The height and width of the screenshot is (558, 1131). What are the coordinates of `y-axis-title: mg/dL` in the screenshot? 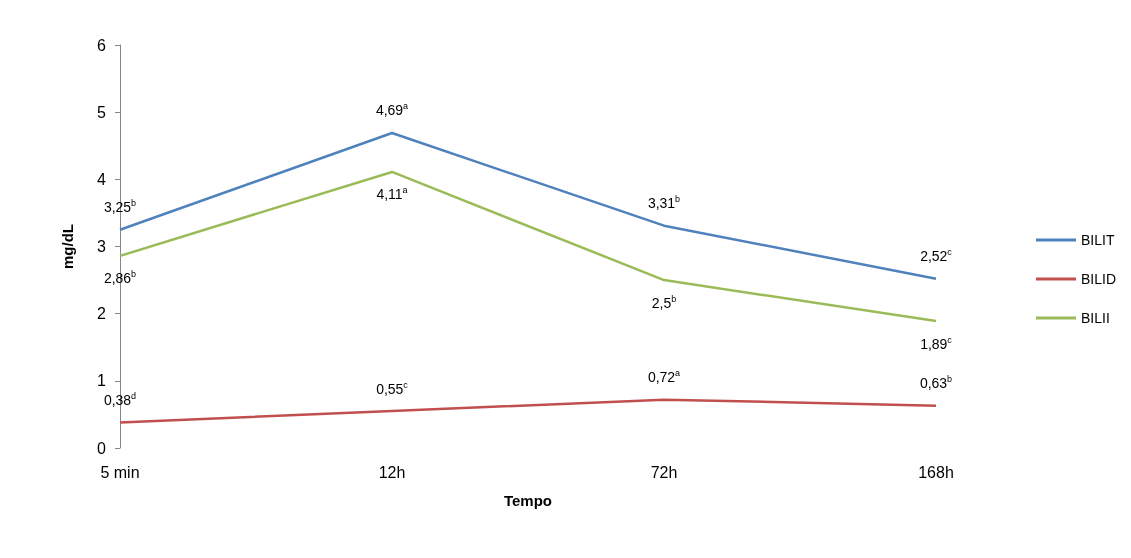 It's located at (67, 246).